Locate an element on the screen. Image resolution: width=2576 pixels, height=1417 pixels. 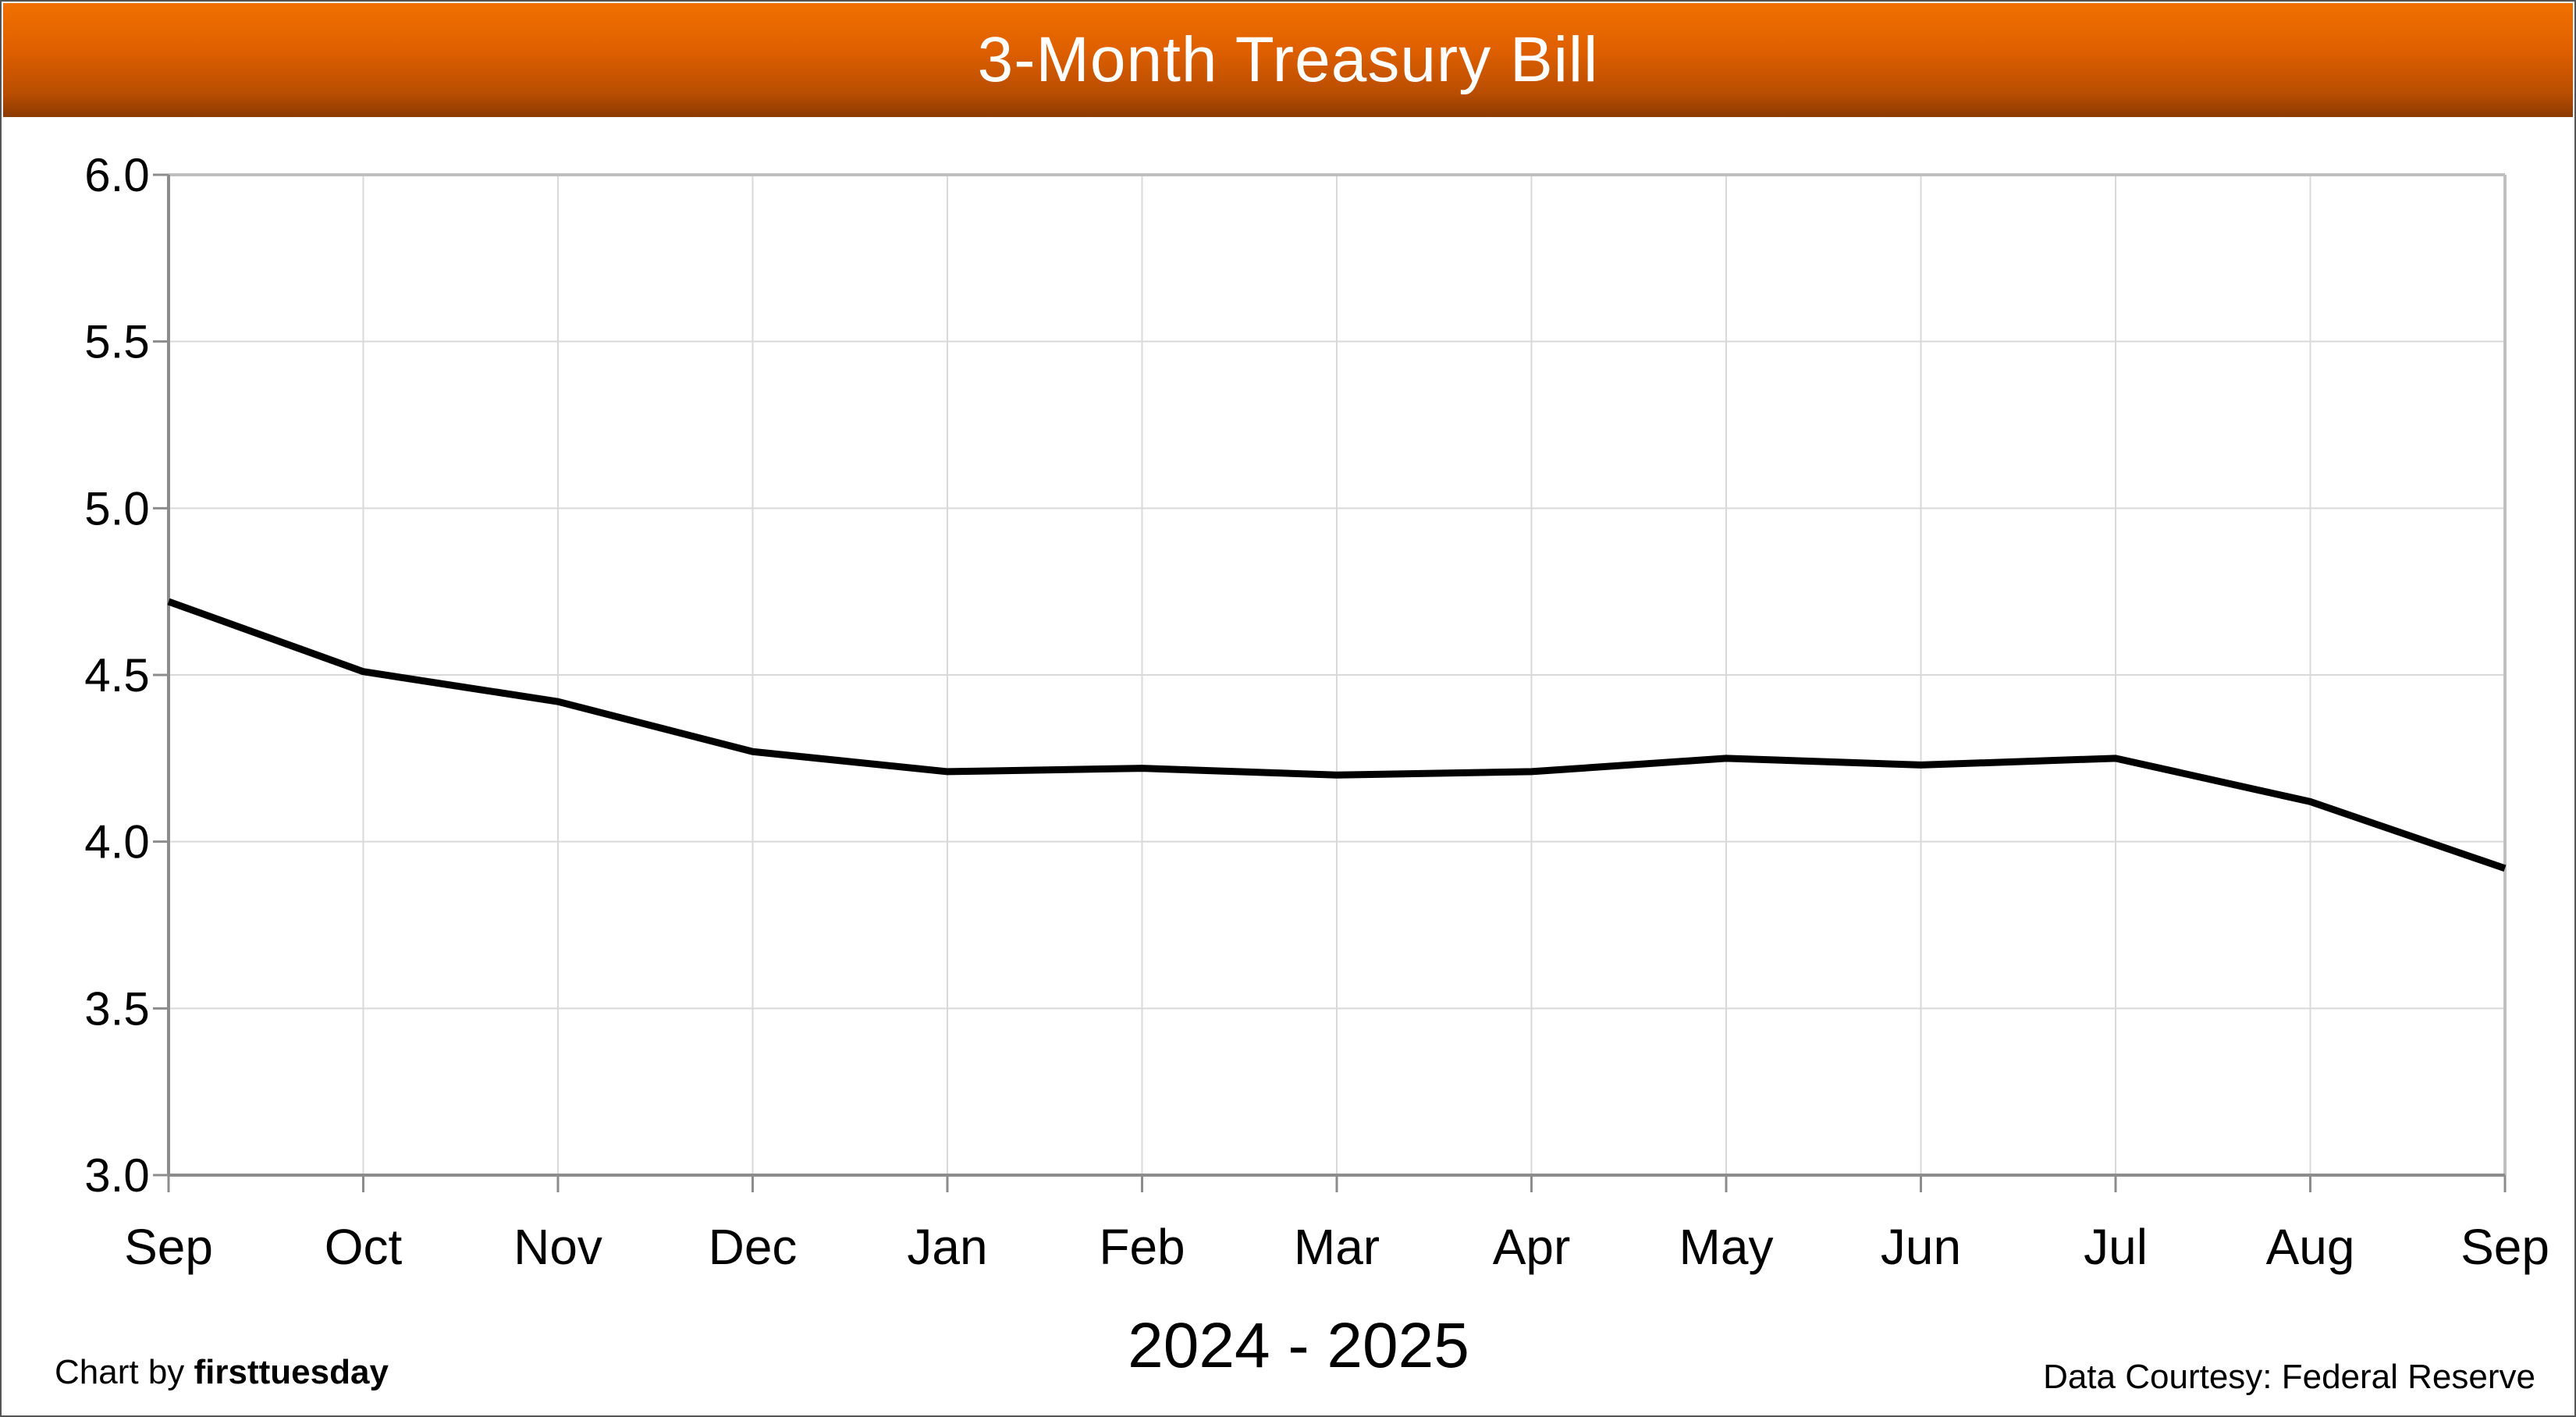
y-tick-label: 5.5 is located at coordinates (117, 342).